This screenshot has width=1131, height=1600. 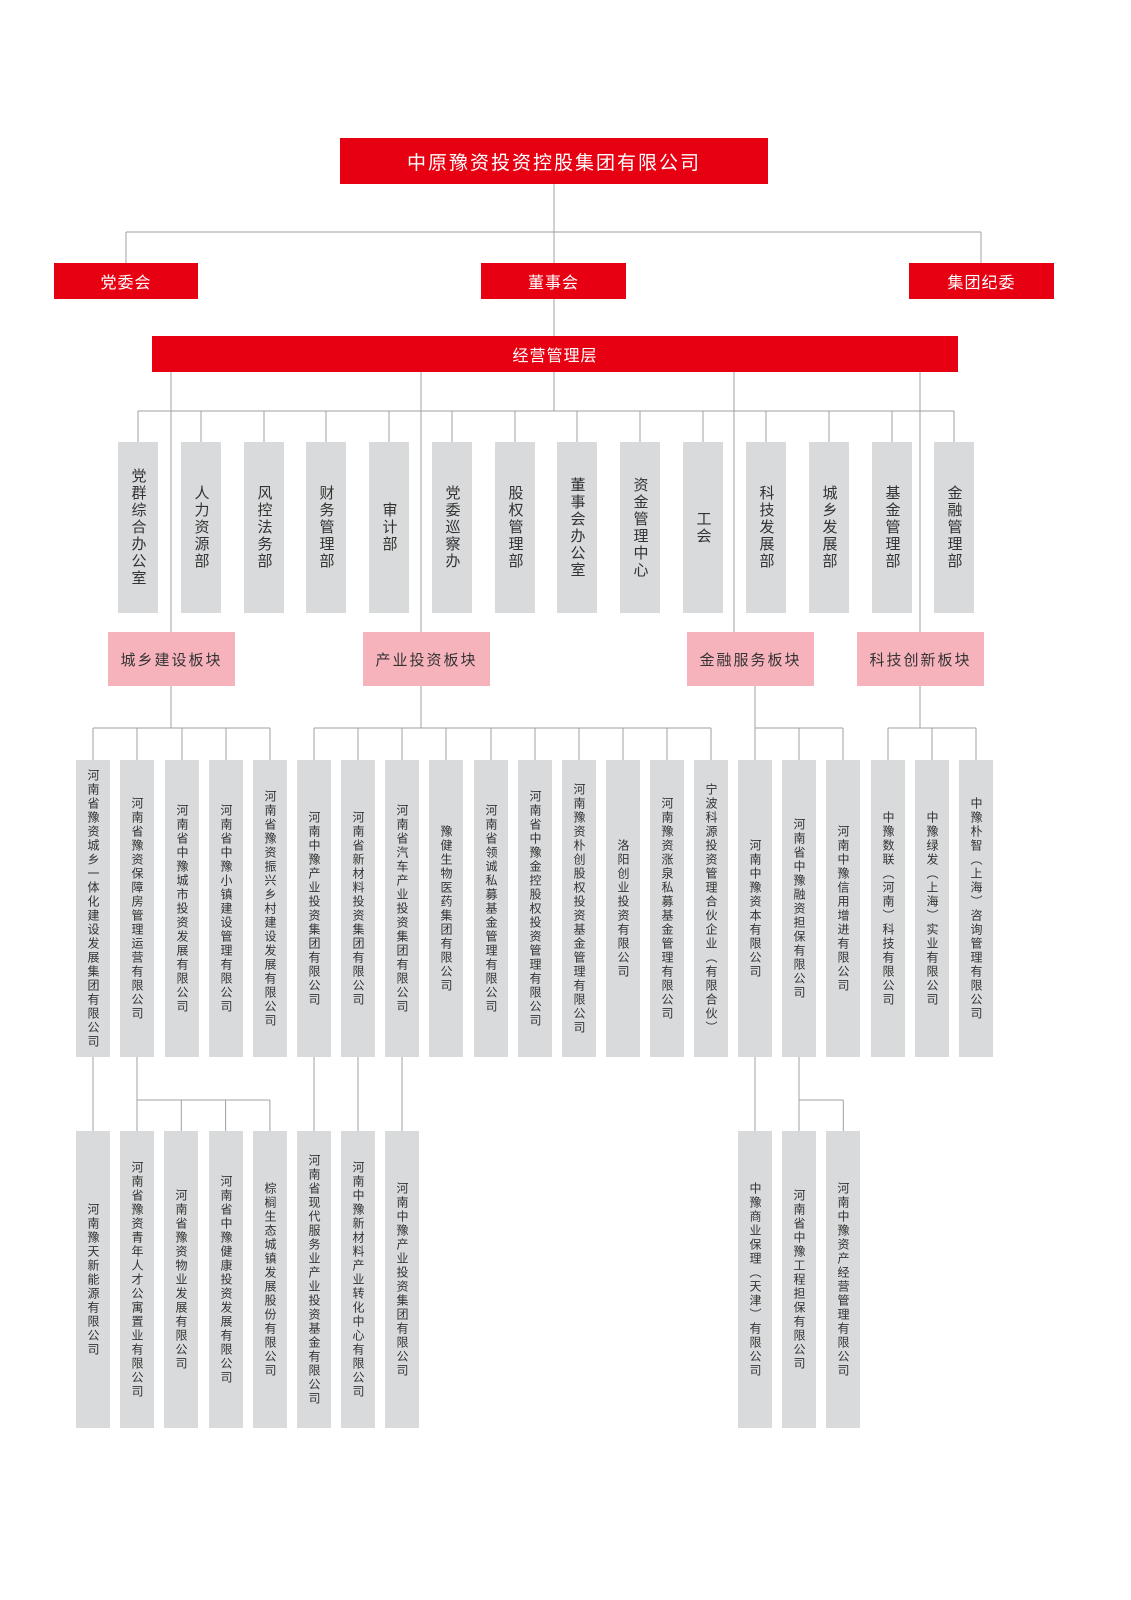 I want to click on company-box: 河南豫资涨泉私募基金管理有限公司, so click(x=667, y=908).